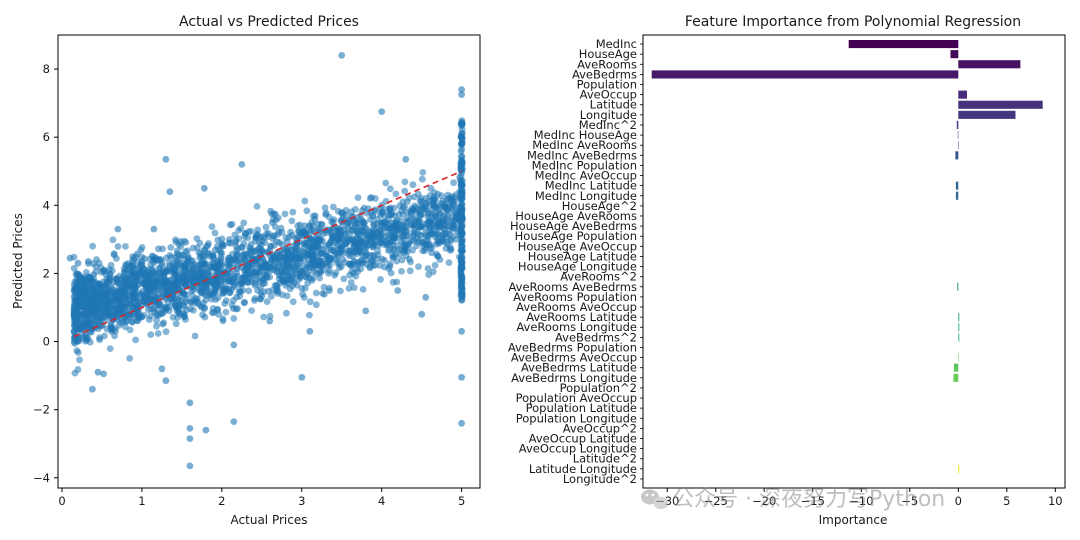 The image size is (1080, 540). What do you see at coordinates (958, 135) in the screenshot?
I see `bar` at bounding box center [958, 135].